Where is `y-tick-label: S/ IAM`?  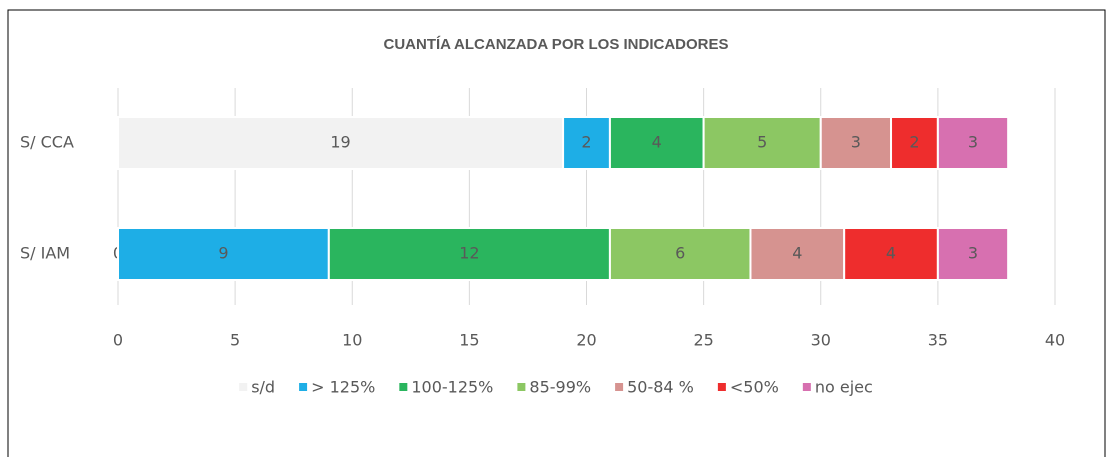
y-tick-label: S/ IAM is located at coordinates (45, 253).